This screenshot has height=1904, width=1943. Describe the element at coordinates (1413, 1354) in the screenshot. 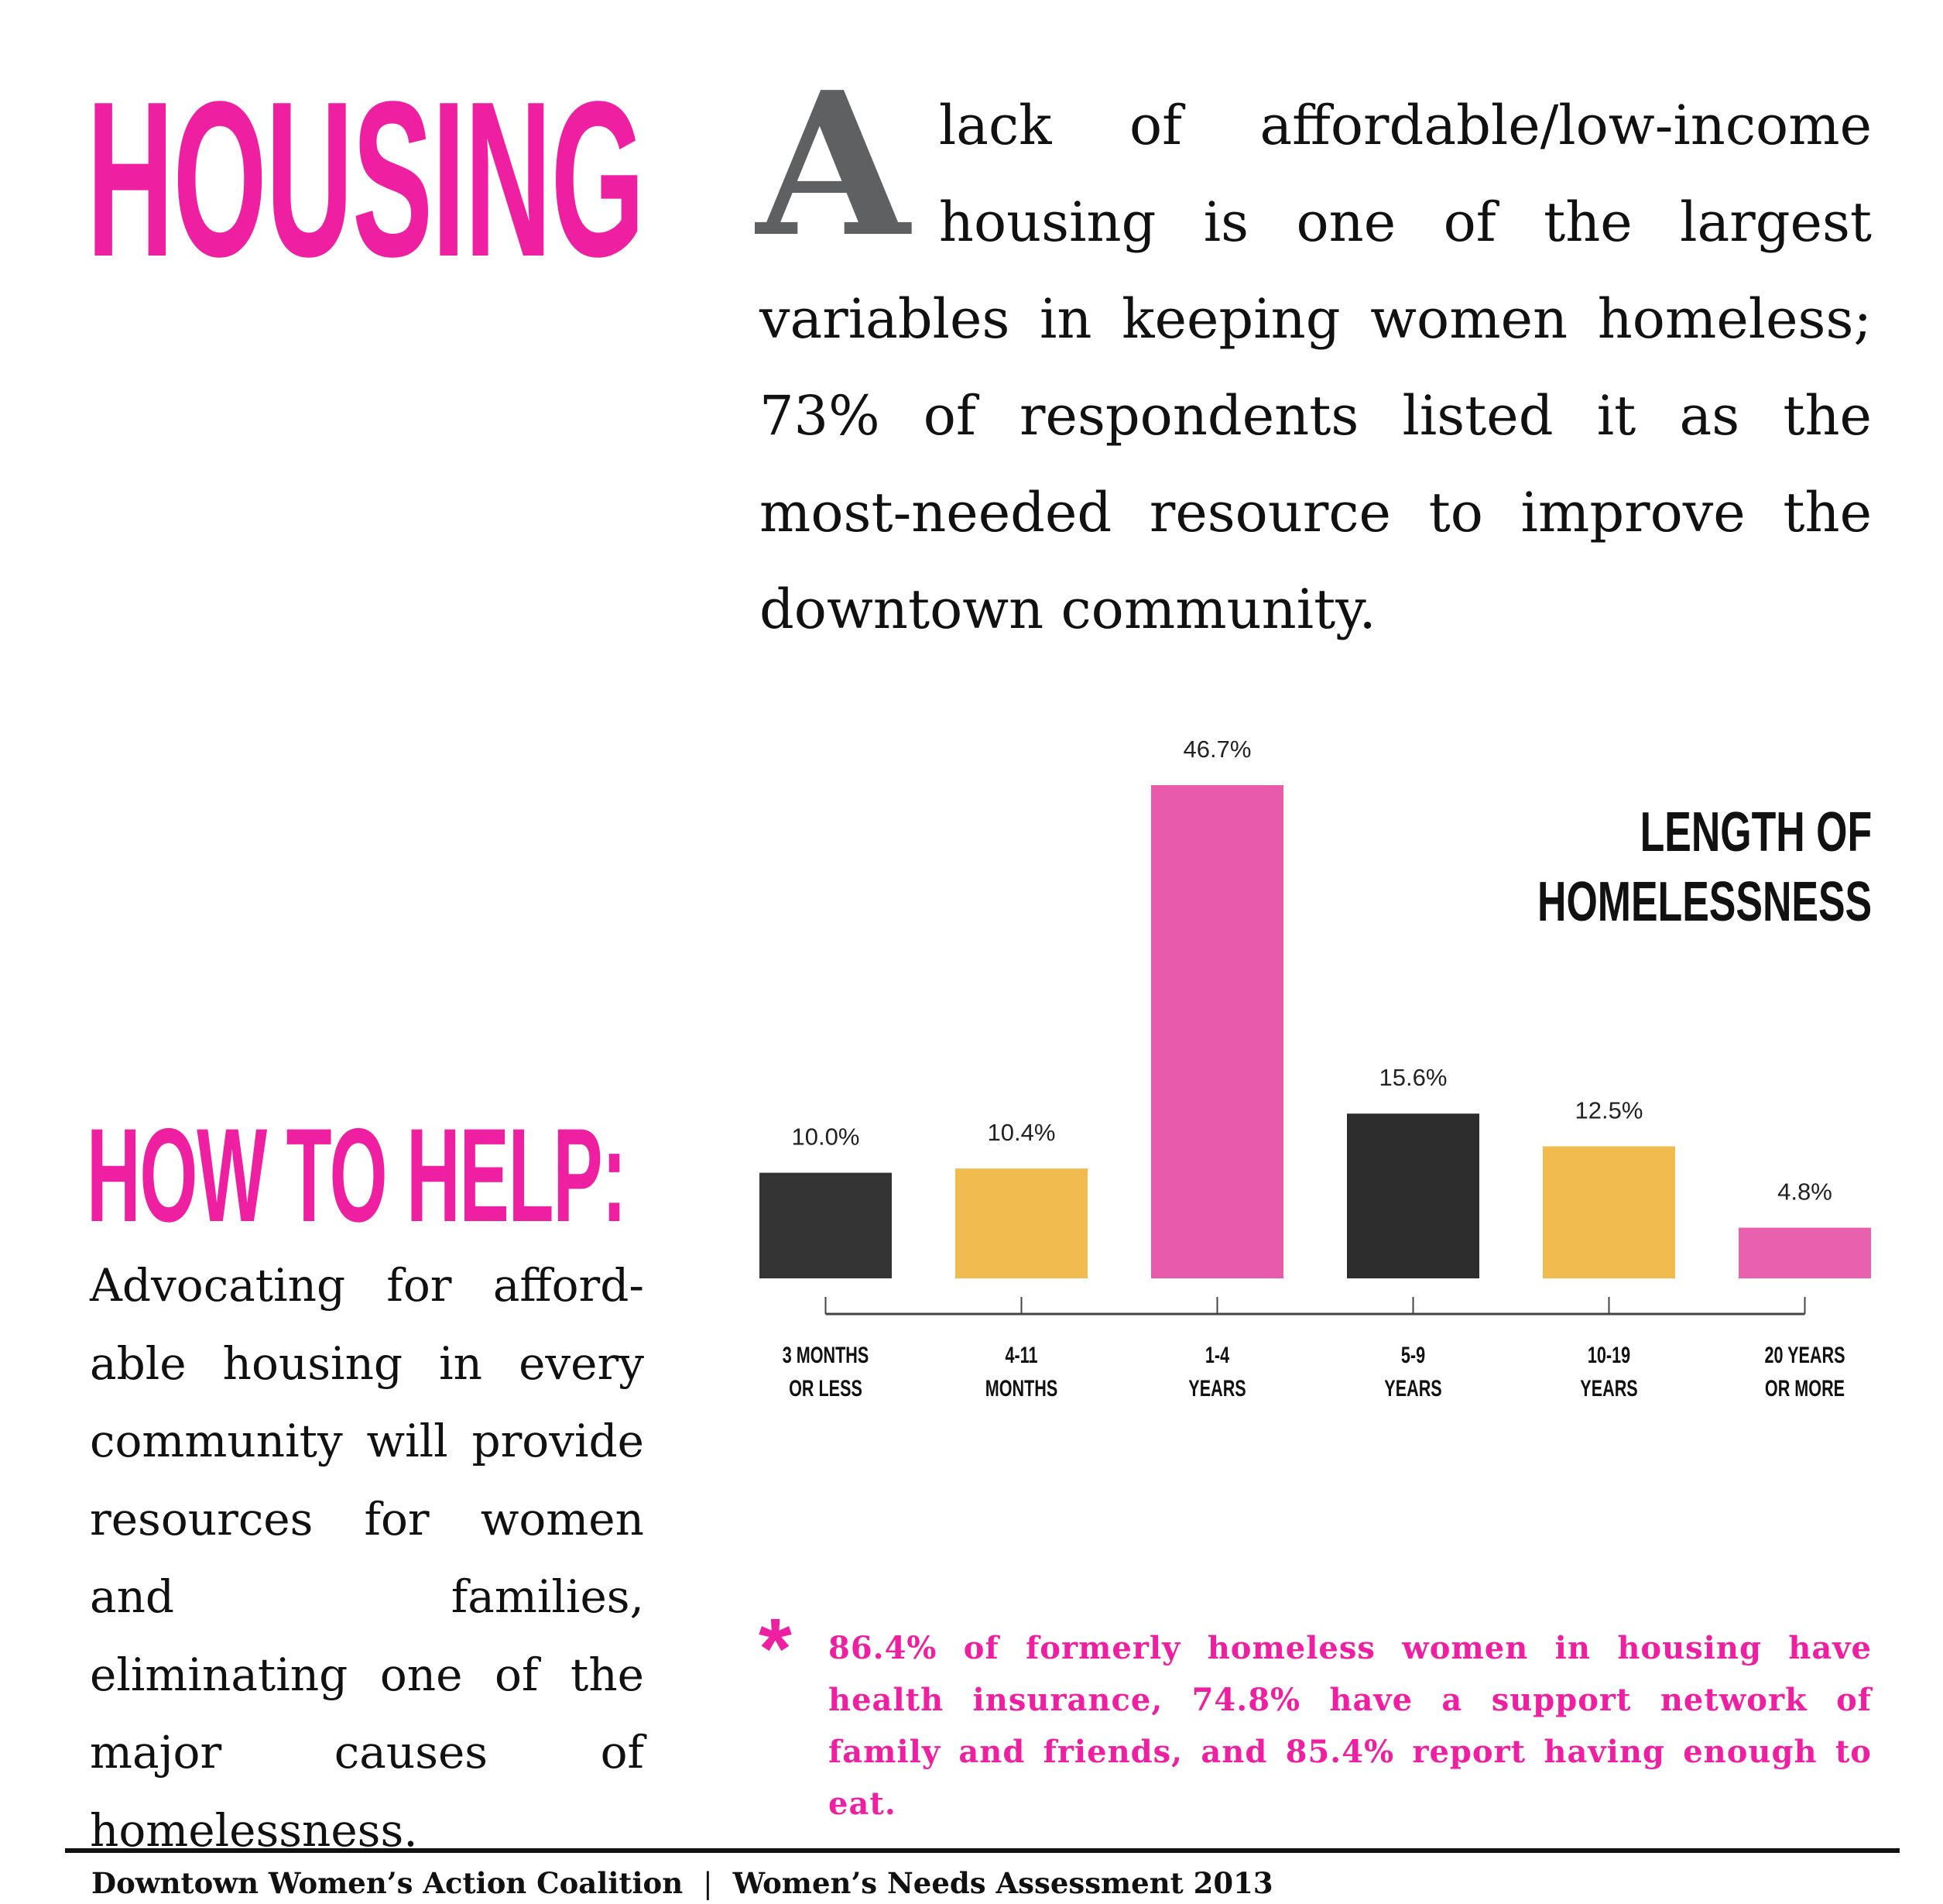

I see `x-tick-label: 5-9` at that location.